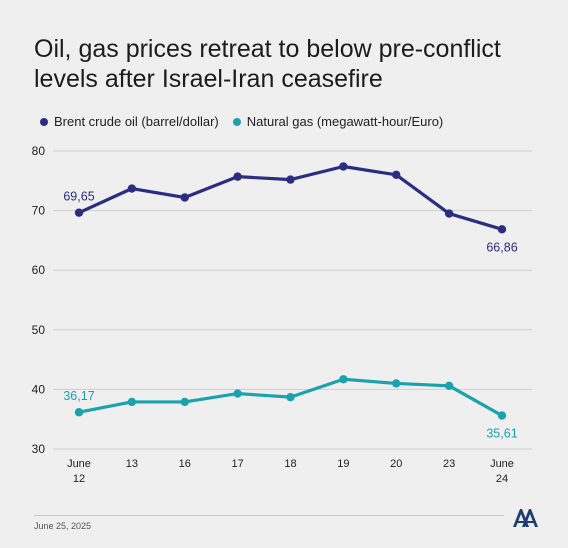 Image resolution: width=568 pixels, height=548 pixels. Describe the element at coordinates (39, 270) in the screenshot. I see `y-tick-label-60: 60` at that location.